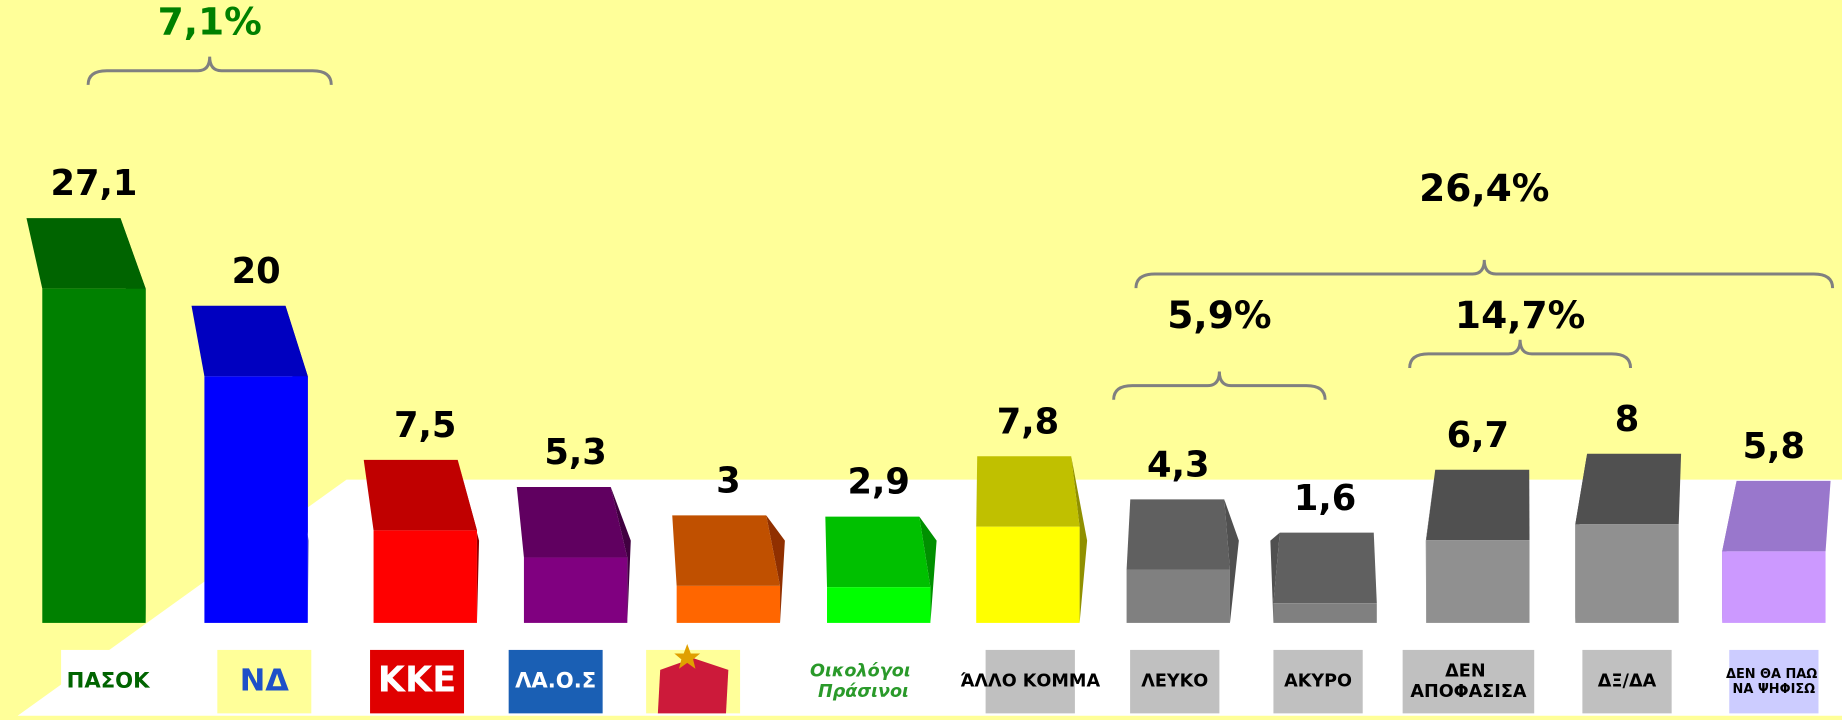 Image resolution: width=1842 pixels, height=720 pixels. What do you see at coordinates (878, 482) in the screenshot?
I see `value-label: 2,9` at bounding box center [878, 482].